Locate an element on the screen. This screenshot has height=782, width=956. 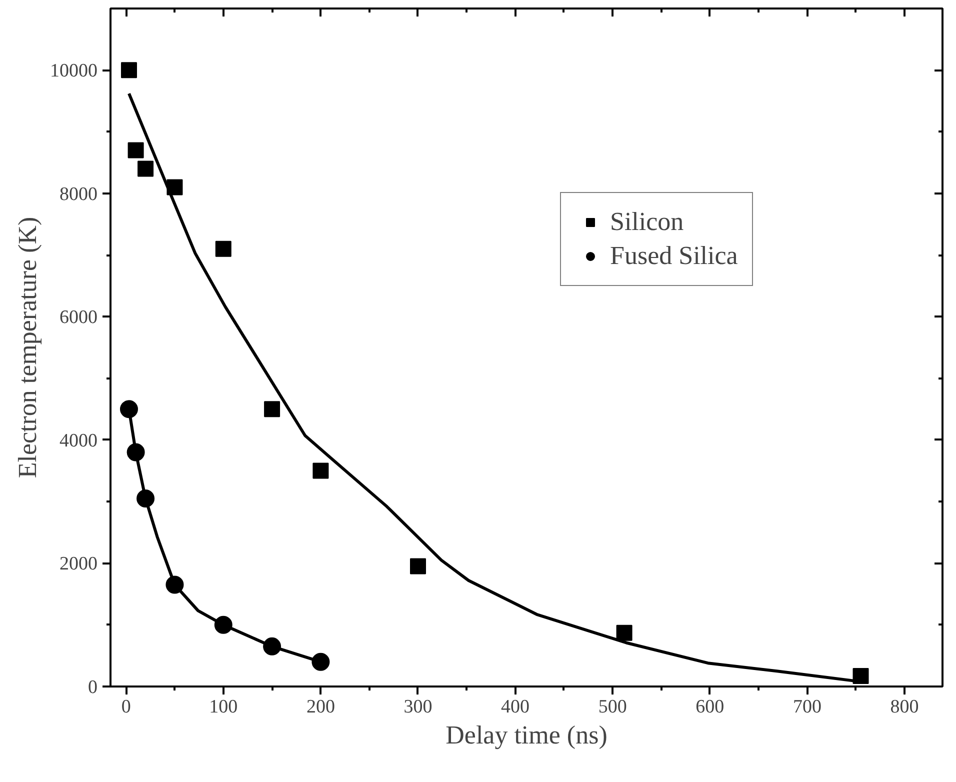
y-tick-label: 10000 is located at coordinates (74, 71).